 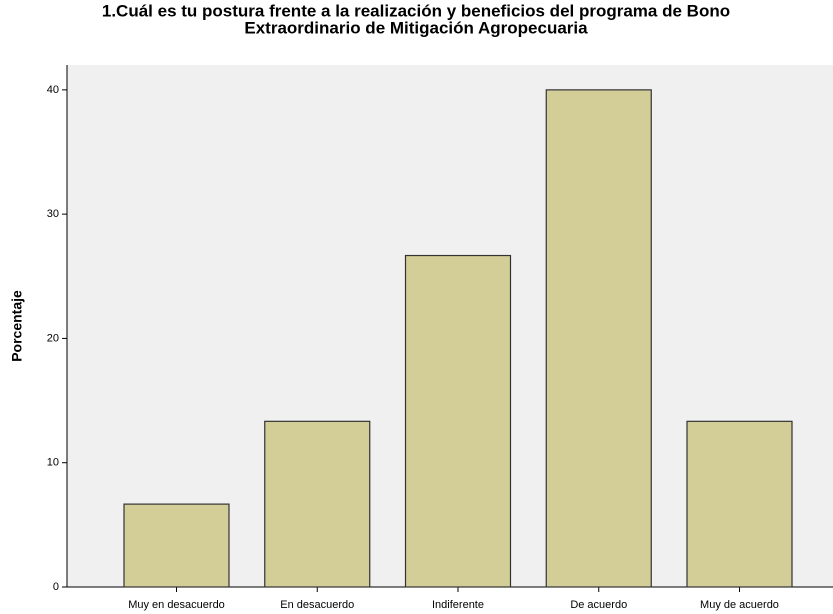 I want to click on x-tick-label: En desacuerdo, so click(x=317, y=605).